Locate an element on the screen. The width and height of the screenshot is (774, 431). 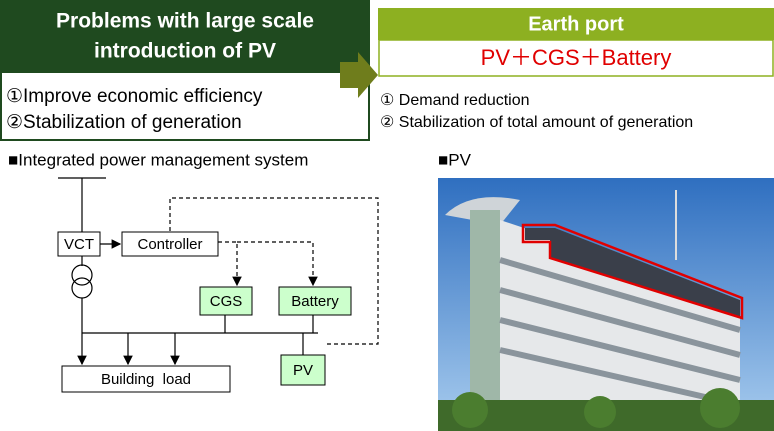
diagram-heading: ■Integrated power management system is located at coordinates (158, 159).